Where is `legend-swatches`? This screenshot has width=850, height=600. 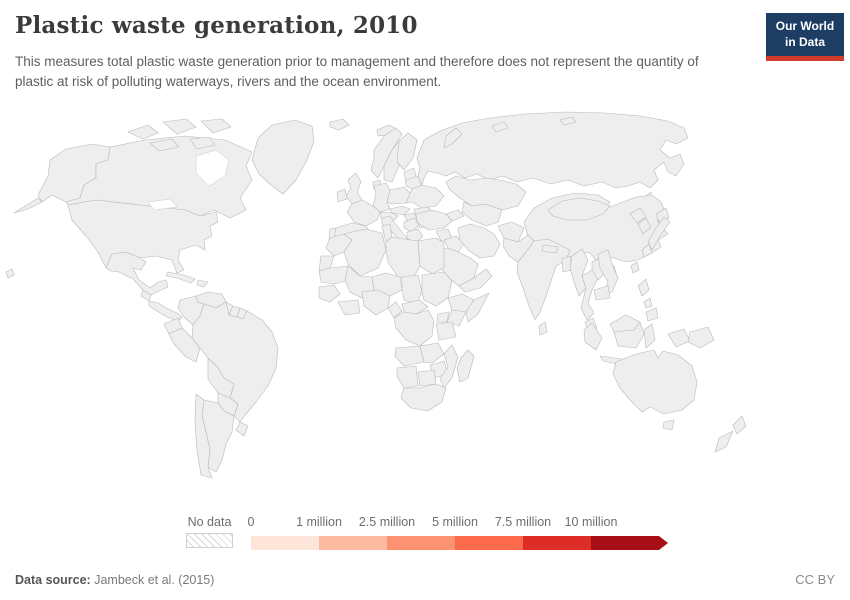
legend-swatches is located at coordinates (466, 543).